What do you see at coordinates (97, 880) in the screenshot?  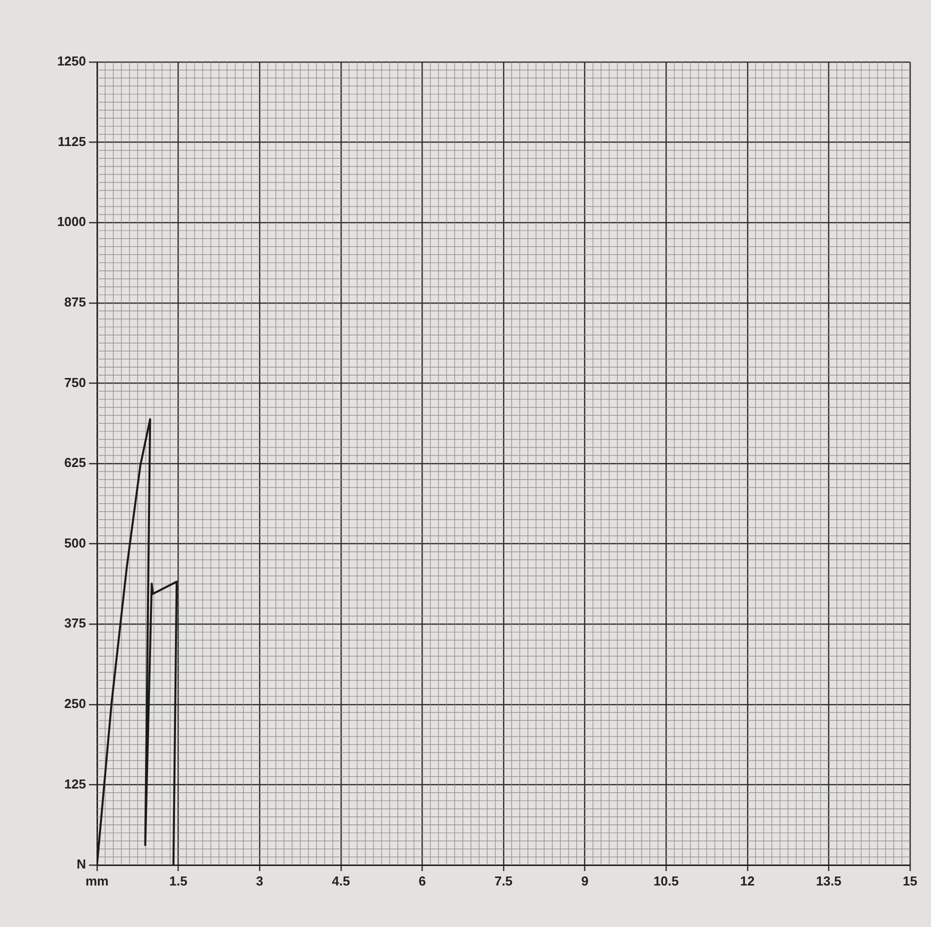 I see `x-tick-label: mm` at bounding box center [97, 880].